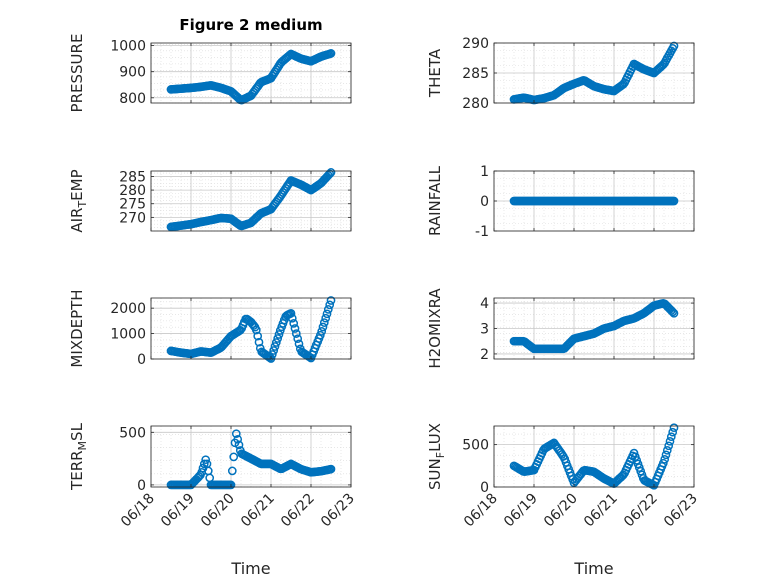 This screenshot has height=583, width=778. What do you see at coordinates (601, 511) in the screenshot?
I see `x-tick-label: 06/21` at bounding box center [601, 511].